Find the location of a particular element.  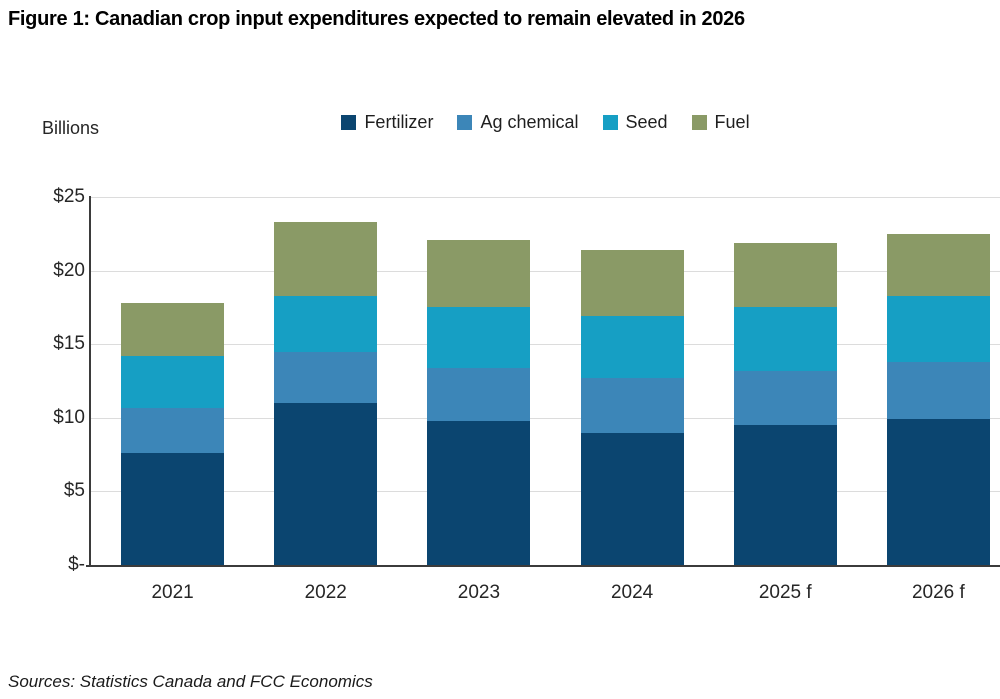

bar-segment-seed-2025-f is located at coordinates (785, 339).